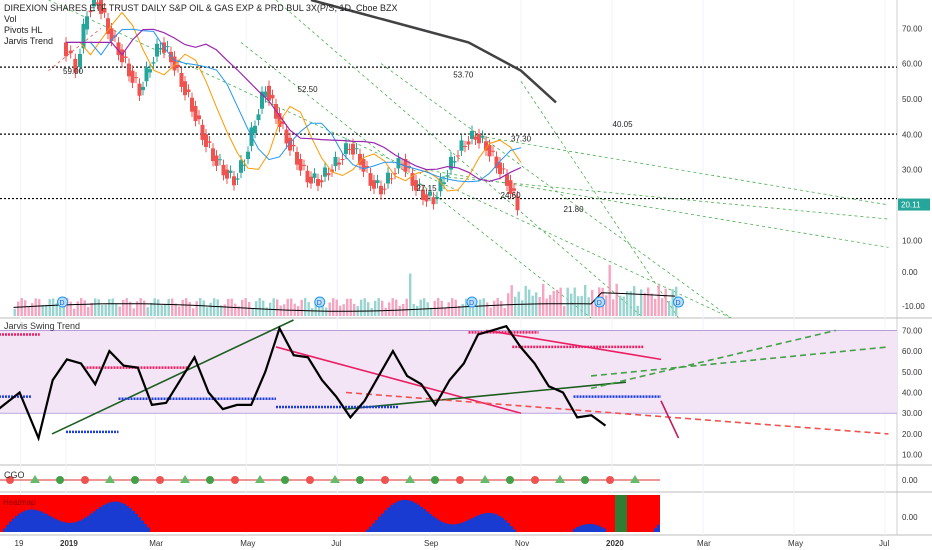  Describe the element at coordinates (912, 240) in the screenshot. I see `price-y-tick: 10.00` at that location.